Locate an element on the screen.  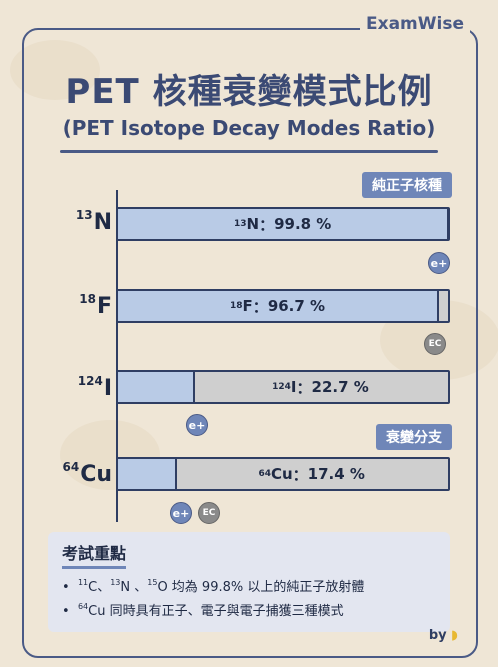
data-label-i124: 124 I： 22.7 % is located at coordinates (320, 387).